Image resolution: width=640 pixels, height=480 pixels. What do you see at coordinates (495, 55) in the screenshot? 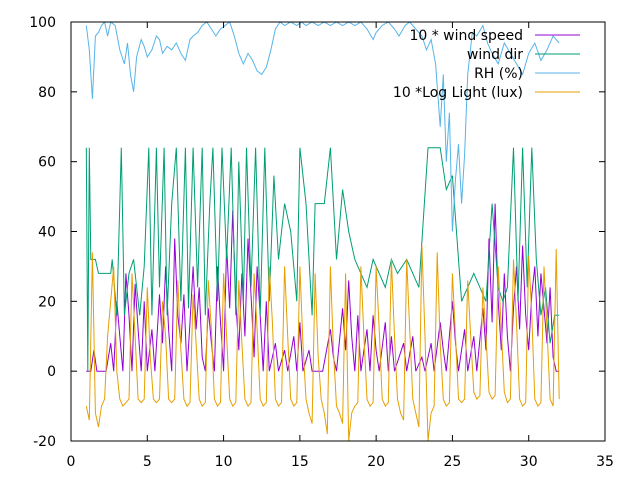
I see `legend-label-1: wind dir` at bounding box center [495, 55].